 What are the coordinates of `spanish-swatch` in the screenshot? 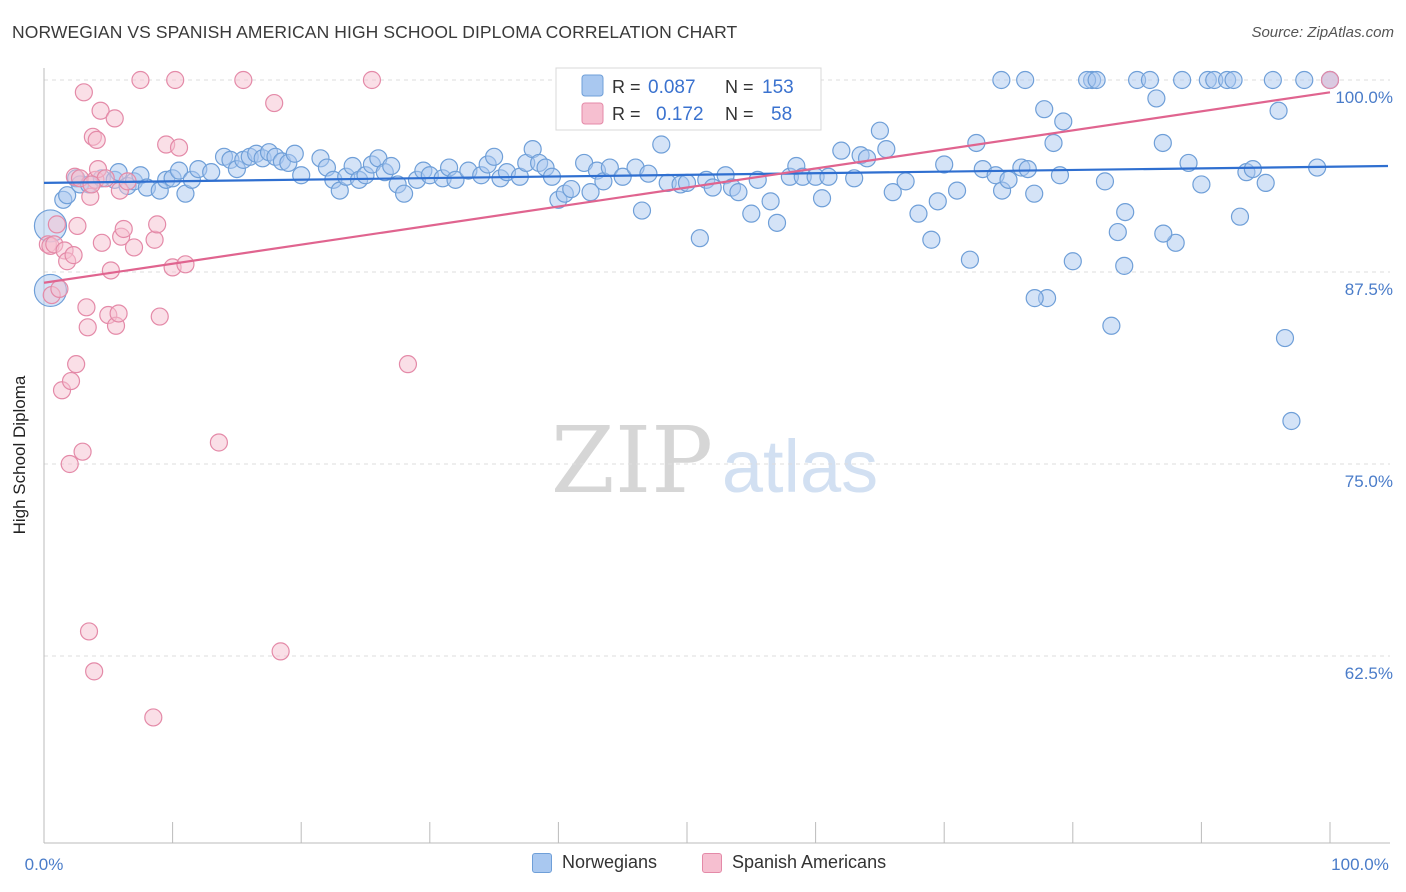 It's located at (712, 862).